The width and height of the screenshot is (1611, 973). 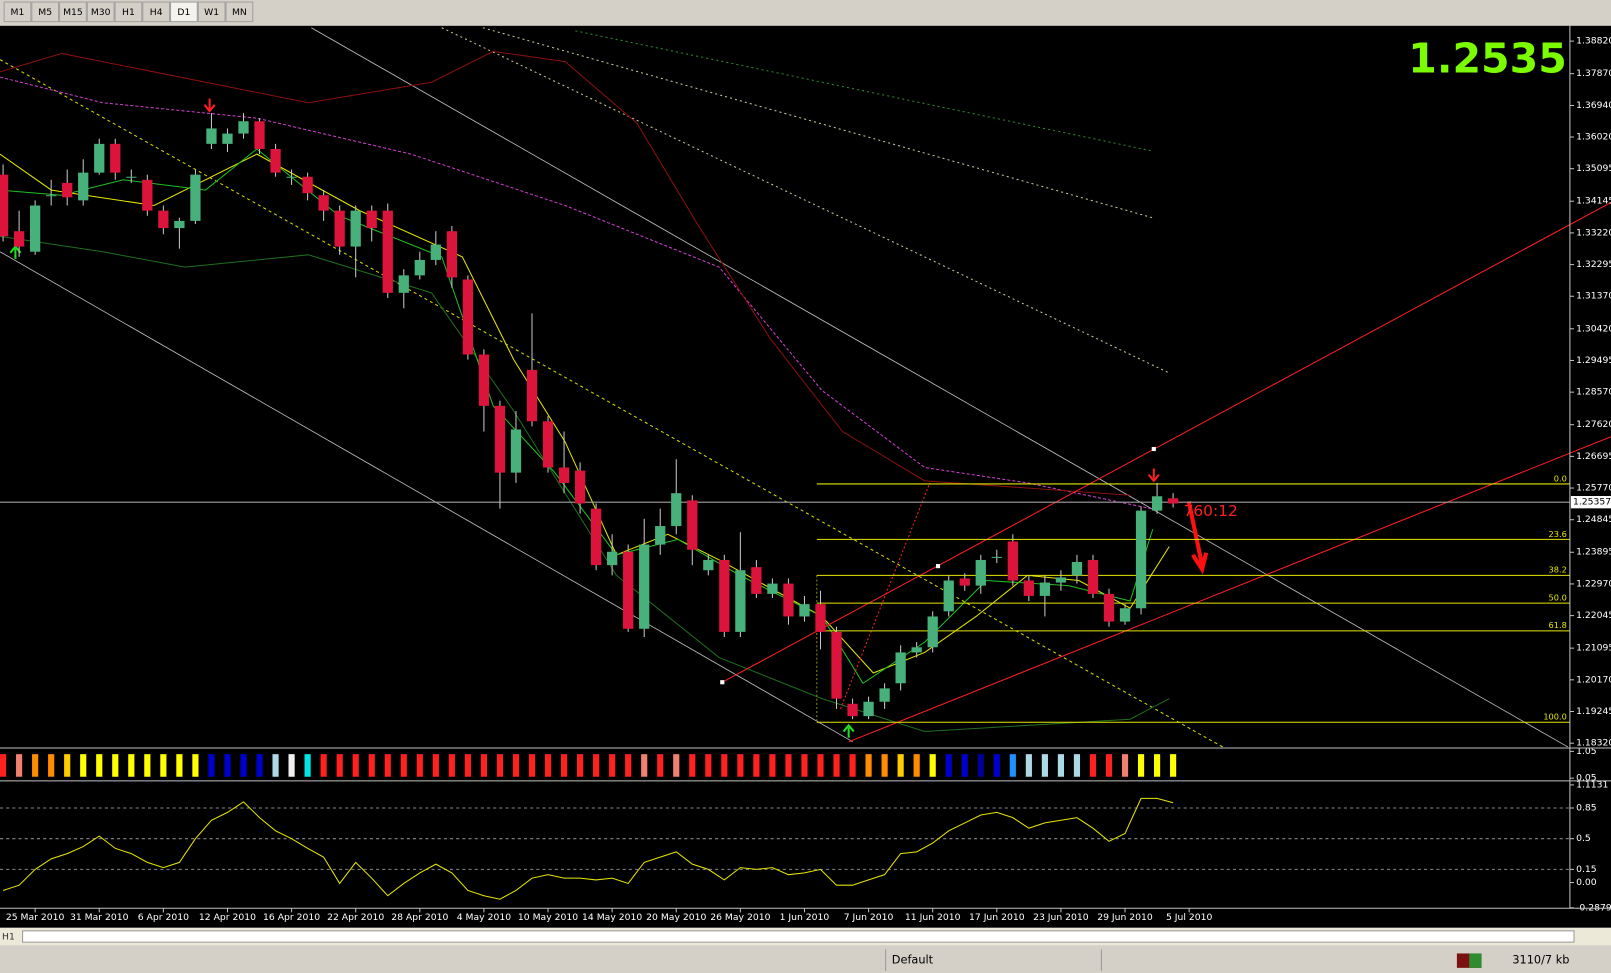 What do you see at coordinates (1593, 264) in the screenshot?
I see `y-tick-label: 1.32295` at bounding box center [1593, 264].